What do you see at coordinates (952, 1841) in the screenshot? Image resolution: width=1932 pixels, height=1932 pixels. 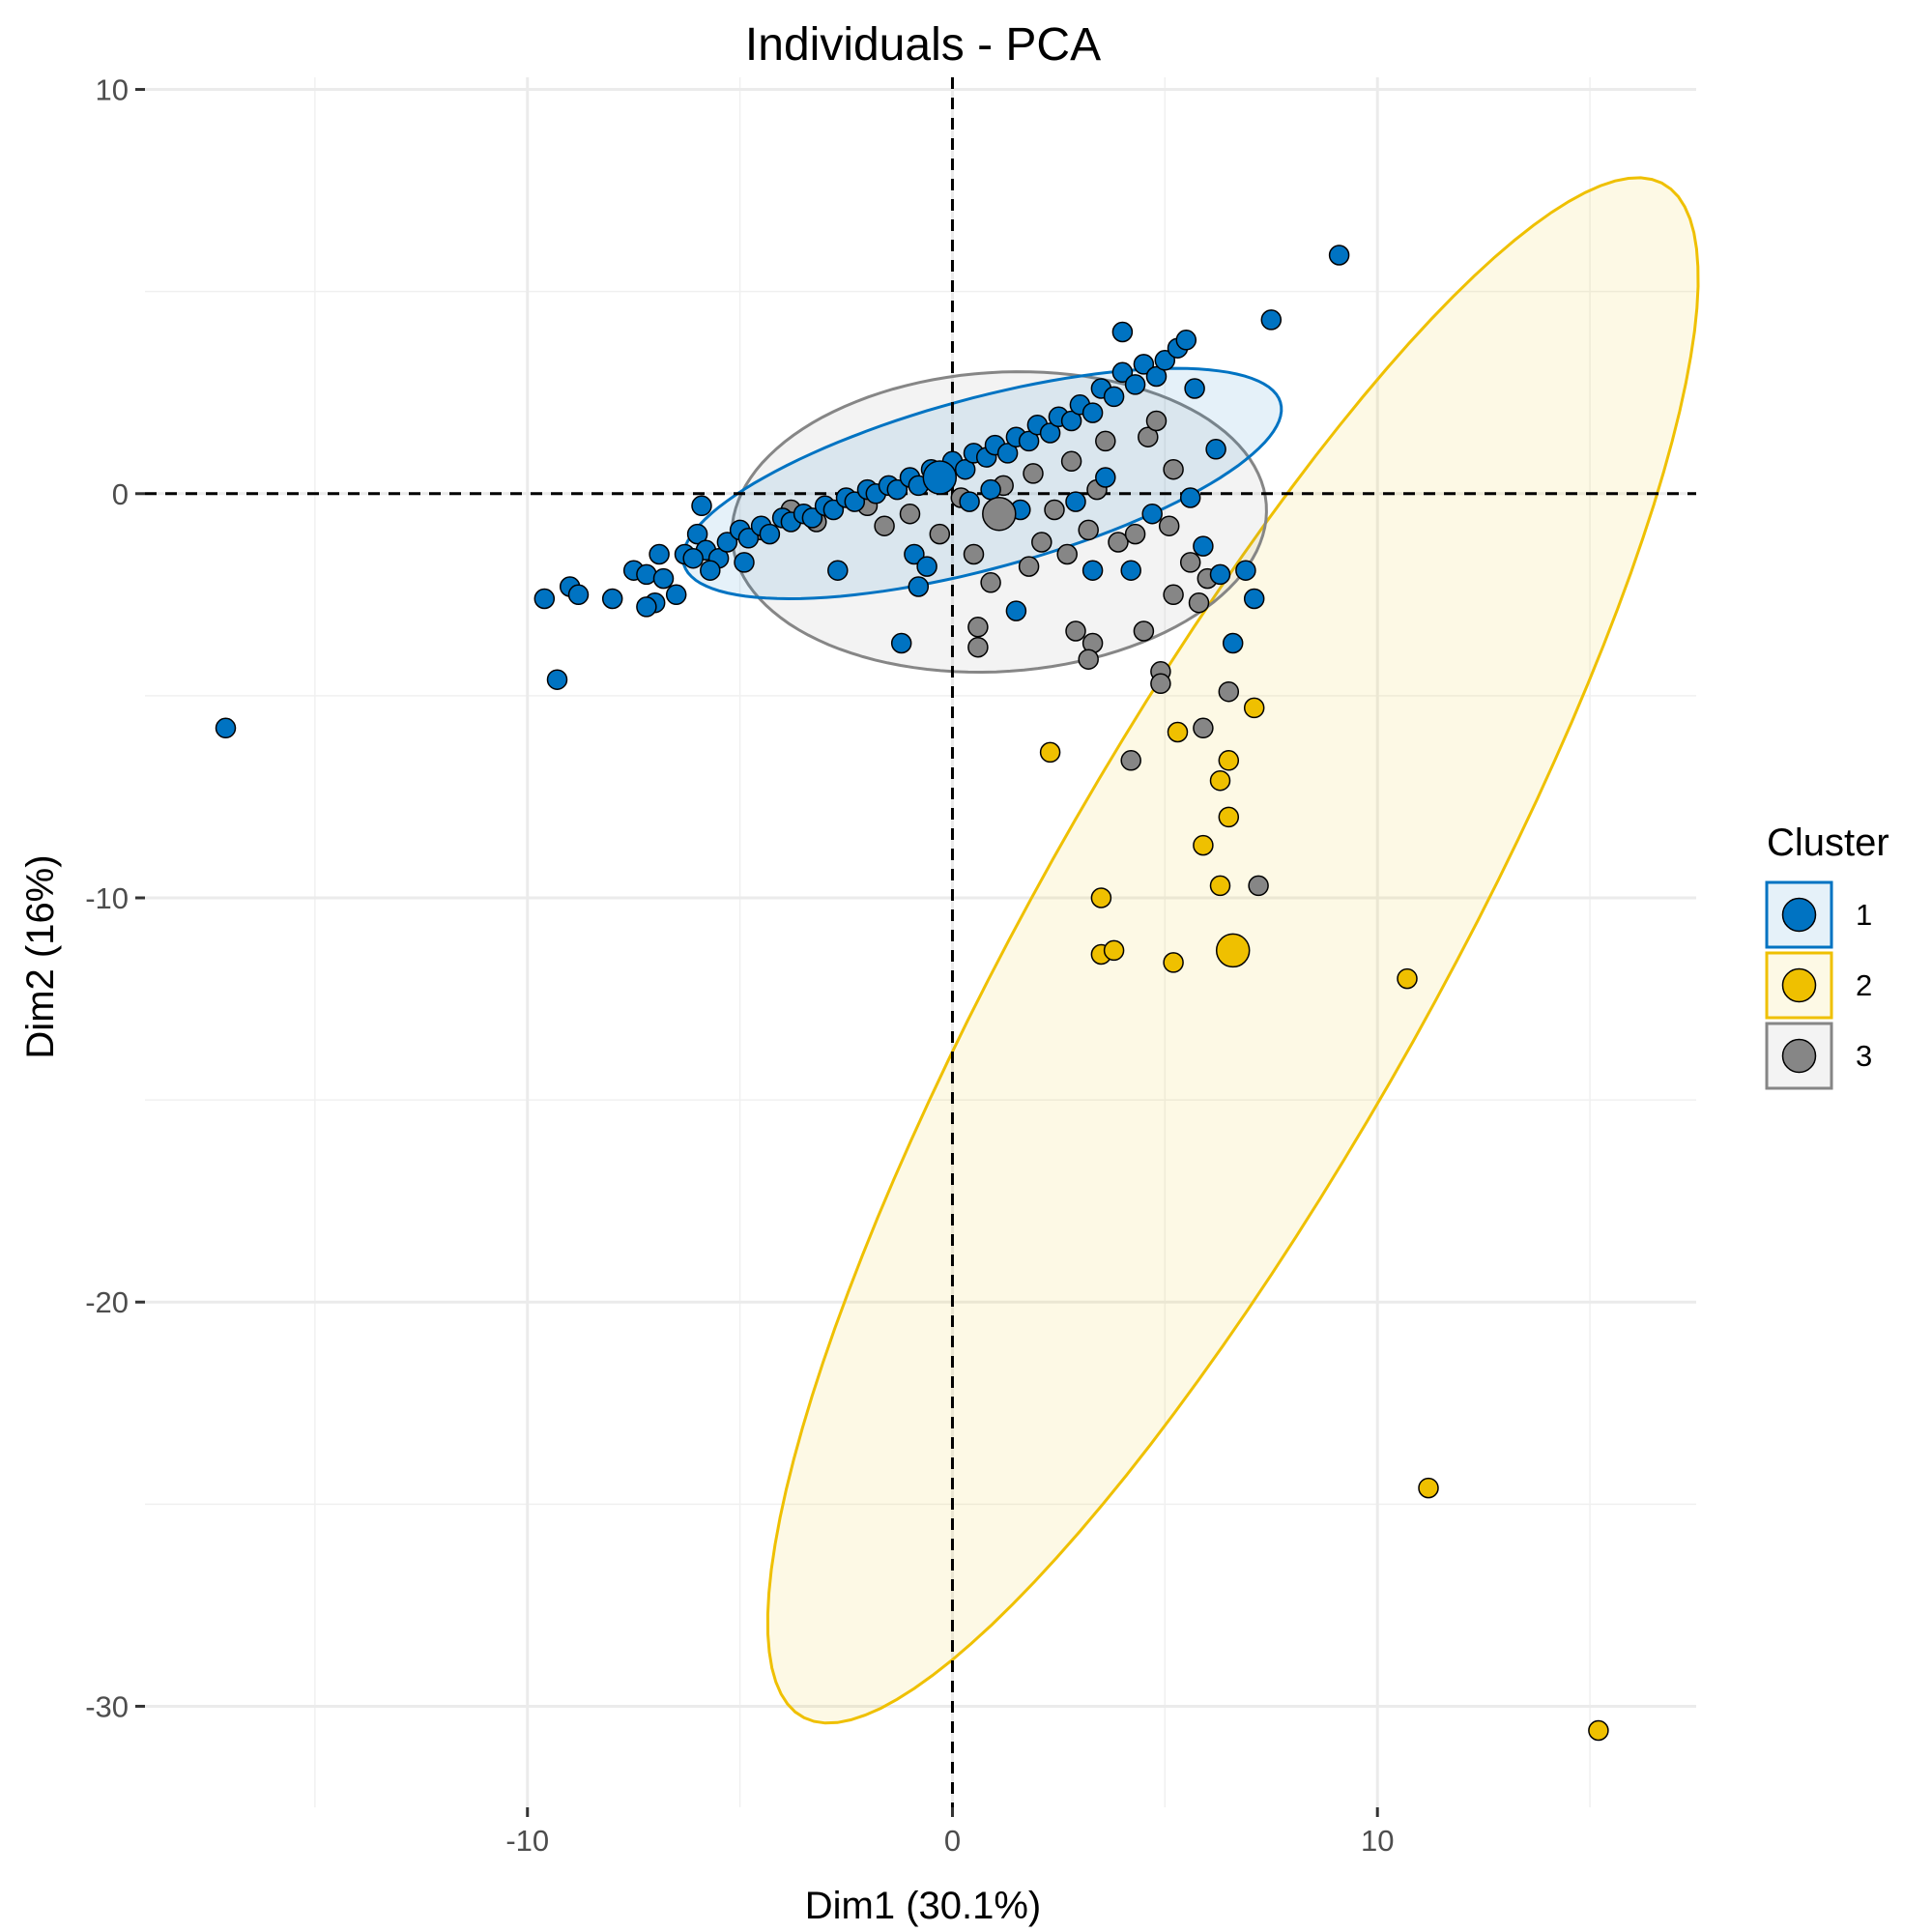 I see `x-tick-label: 0` at bounding box center [952, 1841].